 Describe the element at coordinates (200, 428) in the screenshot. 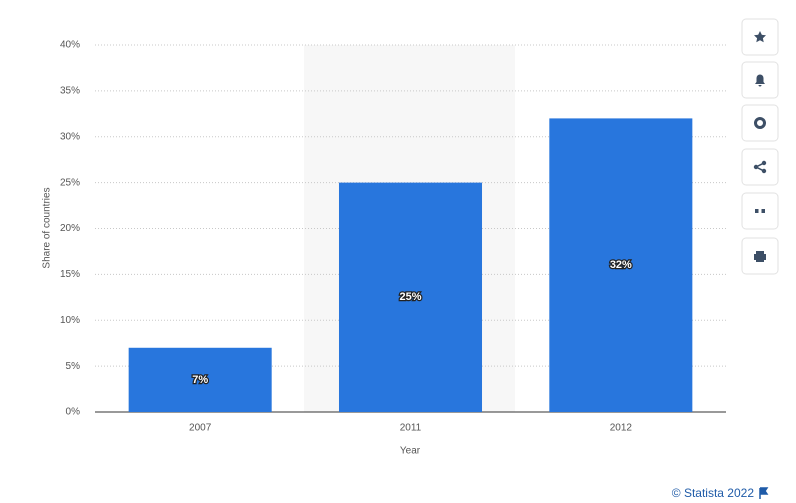

I see `x-tick-label: 2007` at that location.